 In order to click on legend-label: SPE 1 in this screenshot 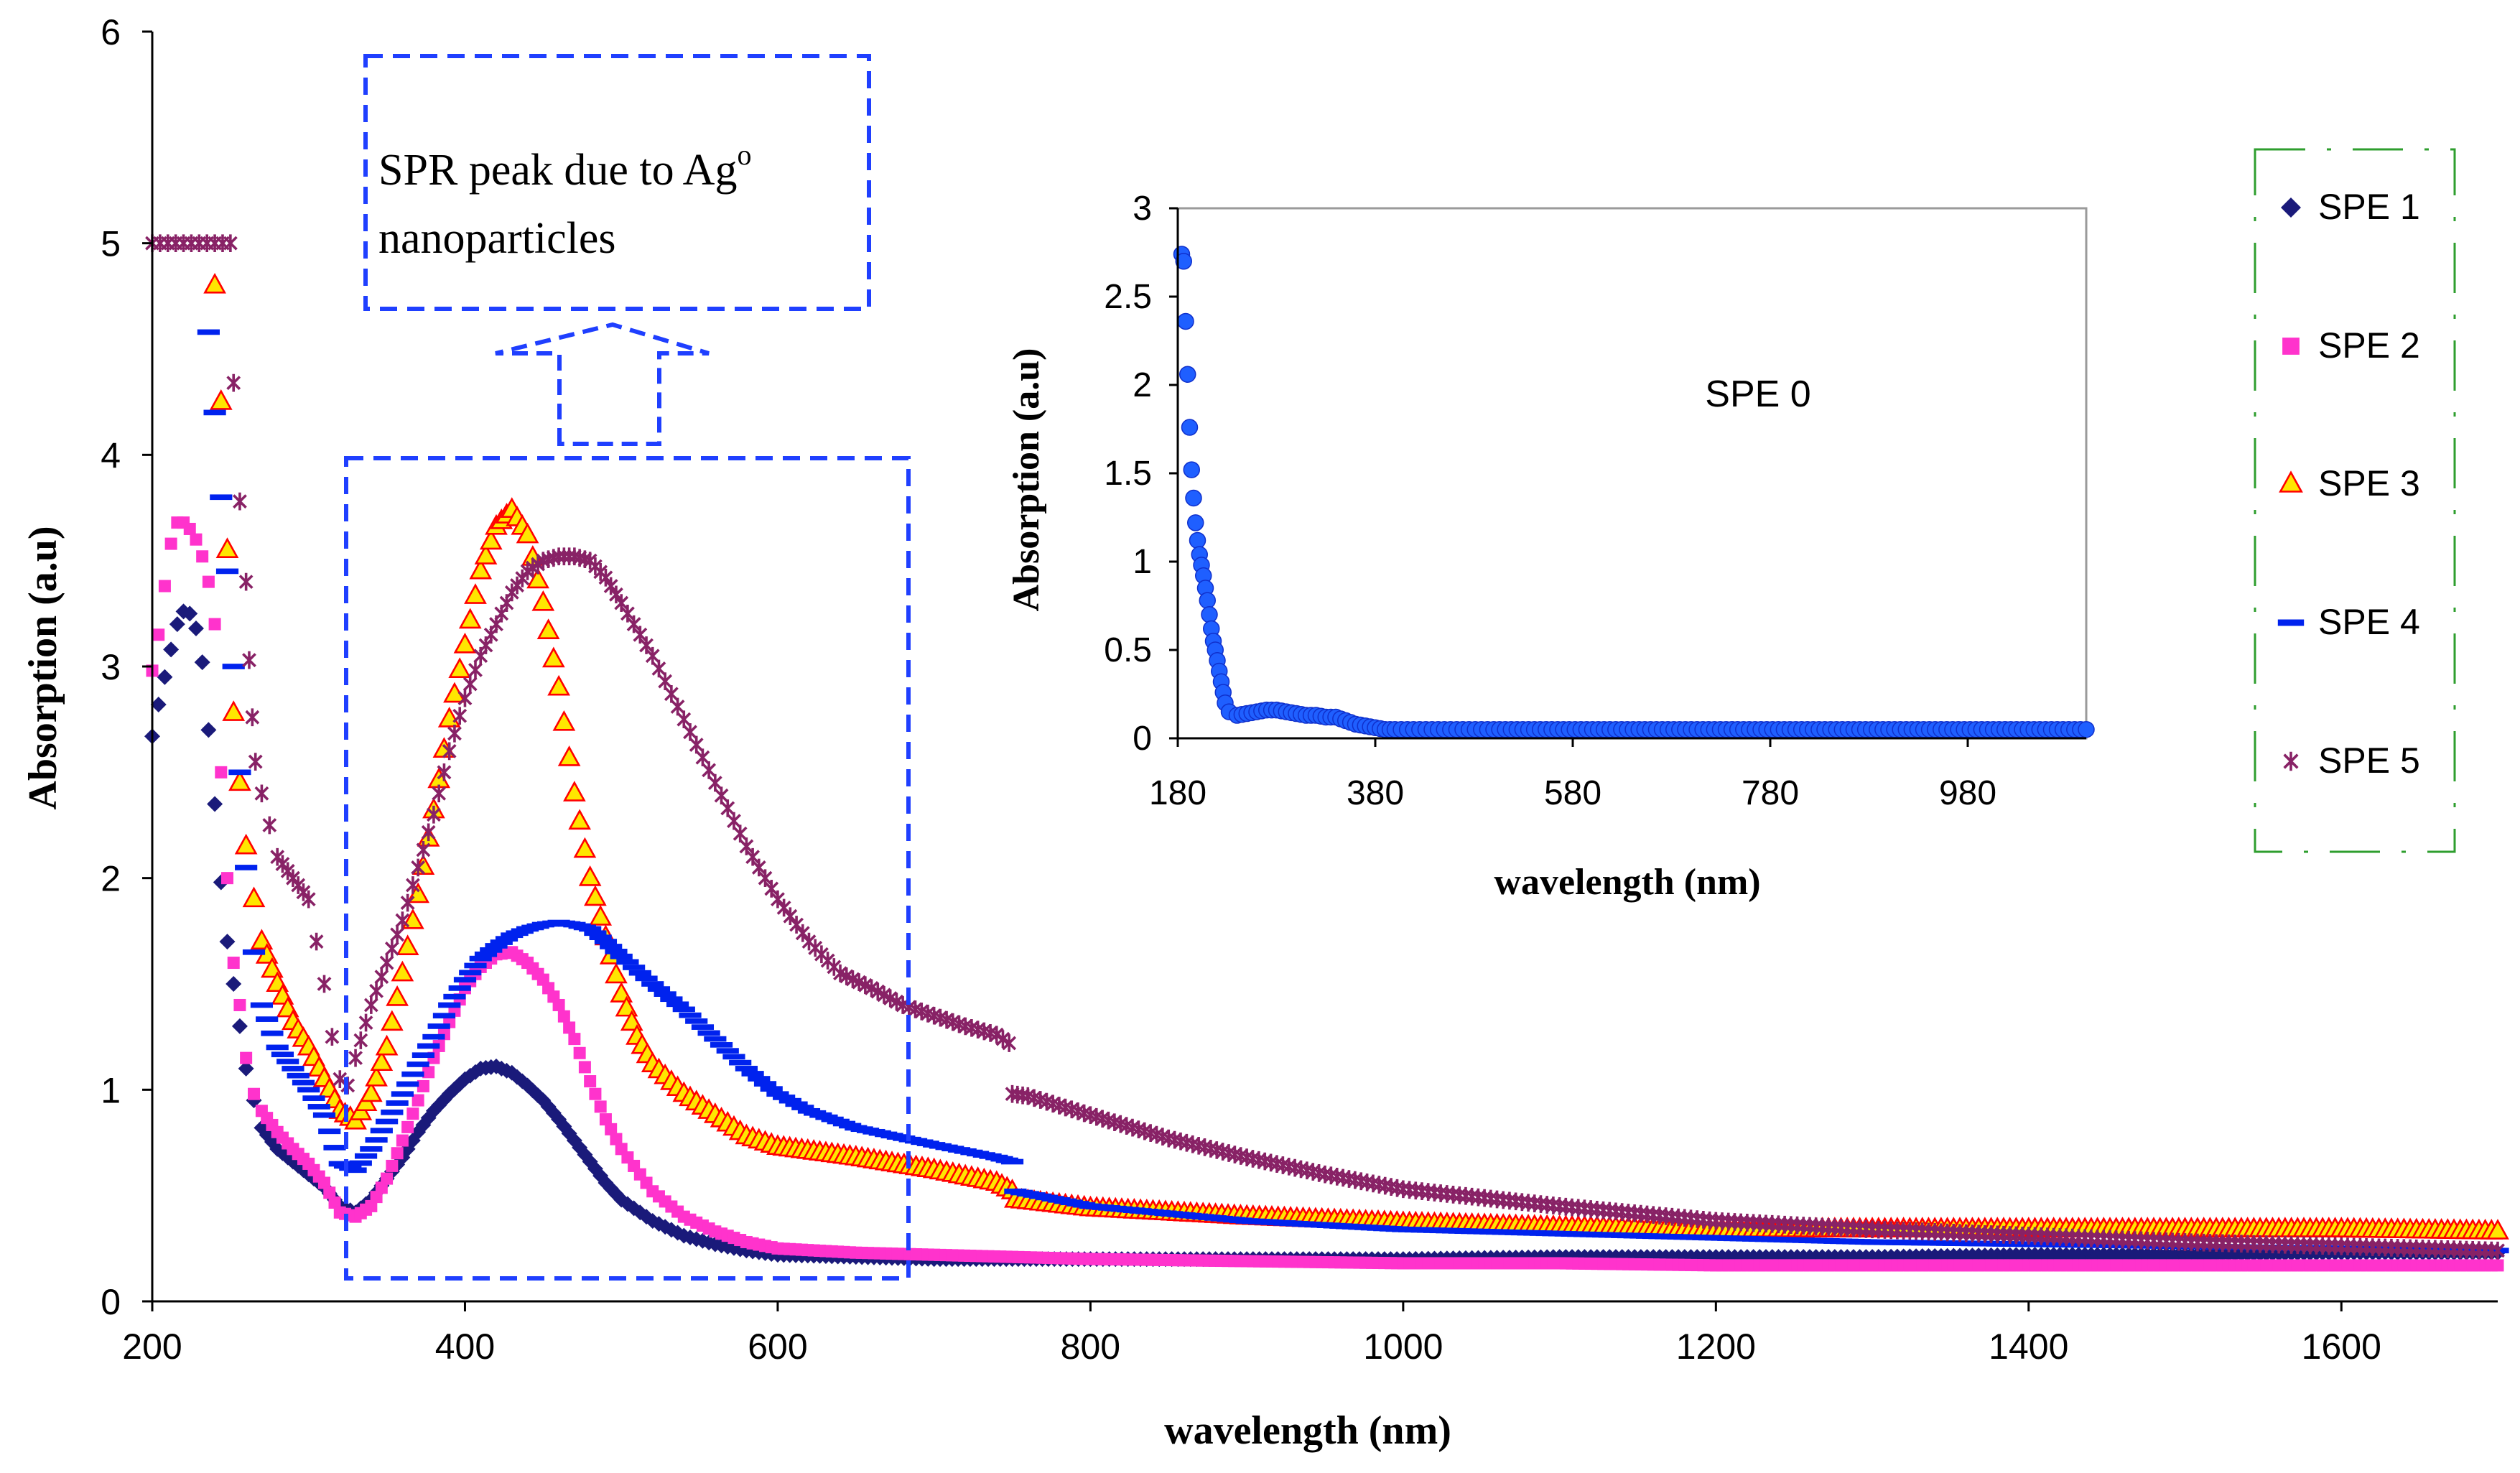, I will do `click(2369, 207)`.